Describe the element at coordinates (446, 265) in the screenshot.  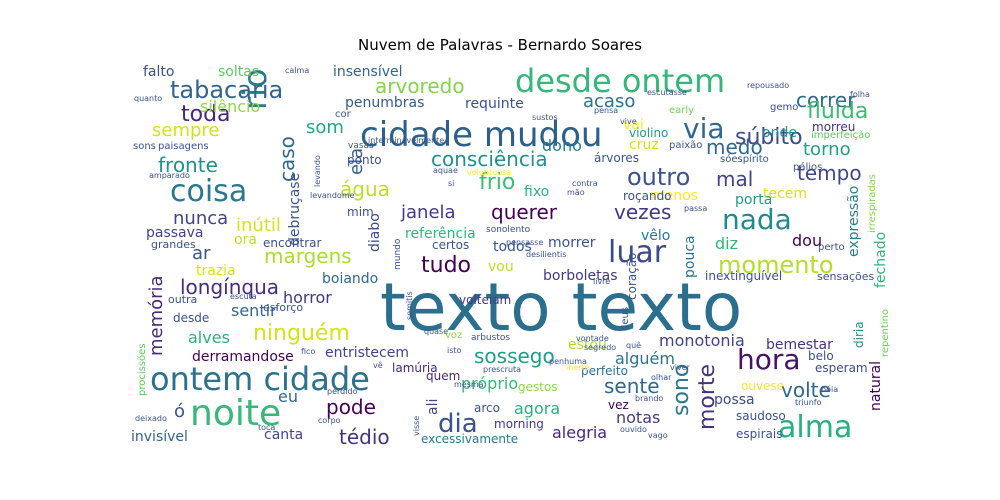
I see `word: tudo` at that location.